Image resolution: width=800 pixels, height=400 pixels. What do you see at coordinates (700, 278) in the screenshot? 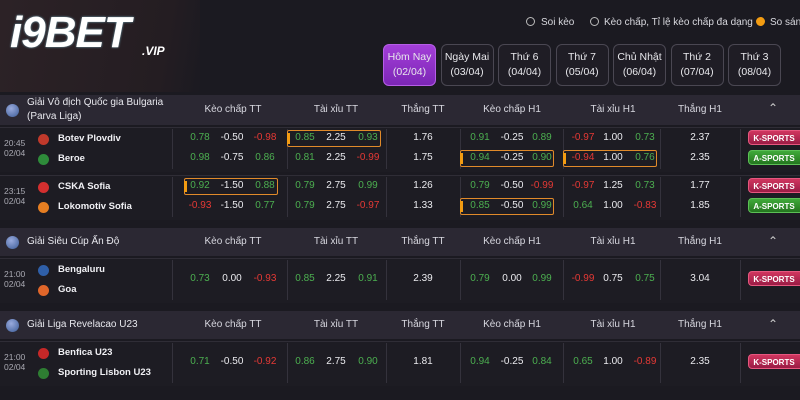
I see `odds-value: 3.04` at bounding box center [700, 278].